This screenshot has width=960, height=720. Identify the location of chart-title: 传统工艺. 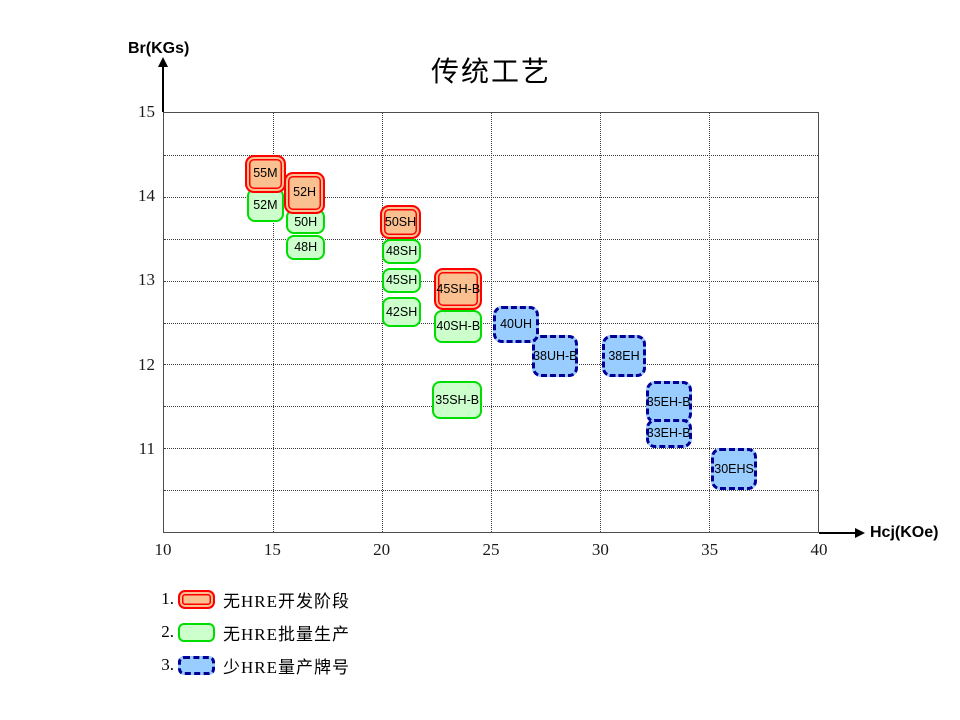
(490, 71).